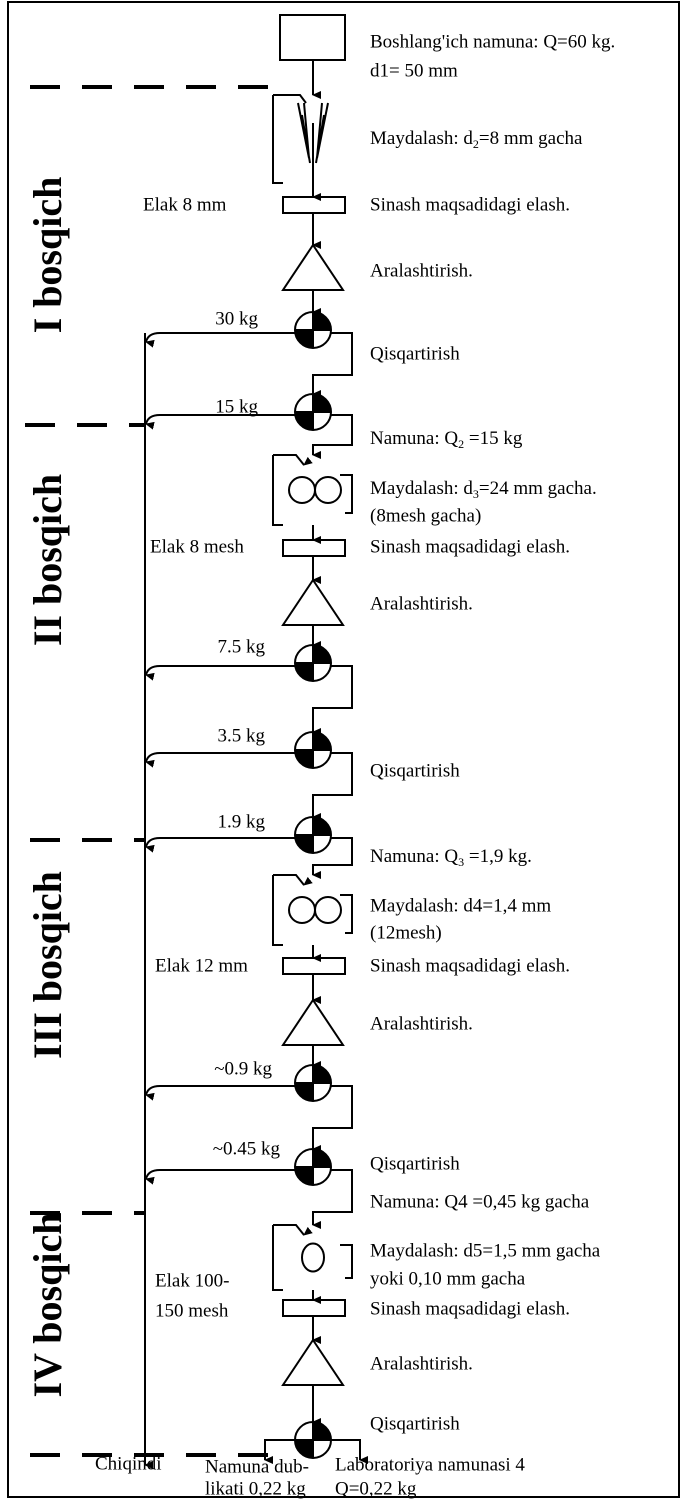  Describe the element at coordinates (312, 37) in the screenshot. I see `source-box` at that location.